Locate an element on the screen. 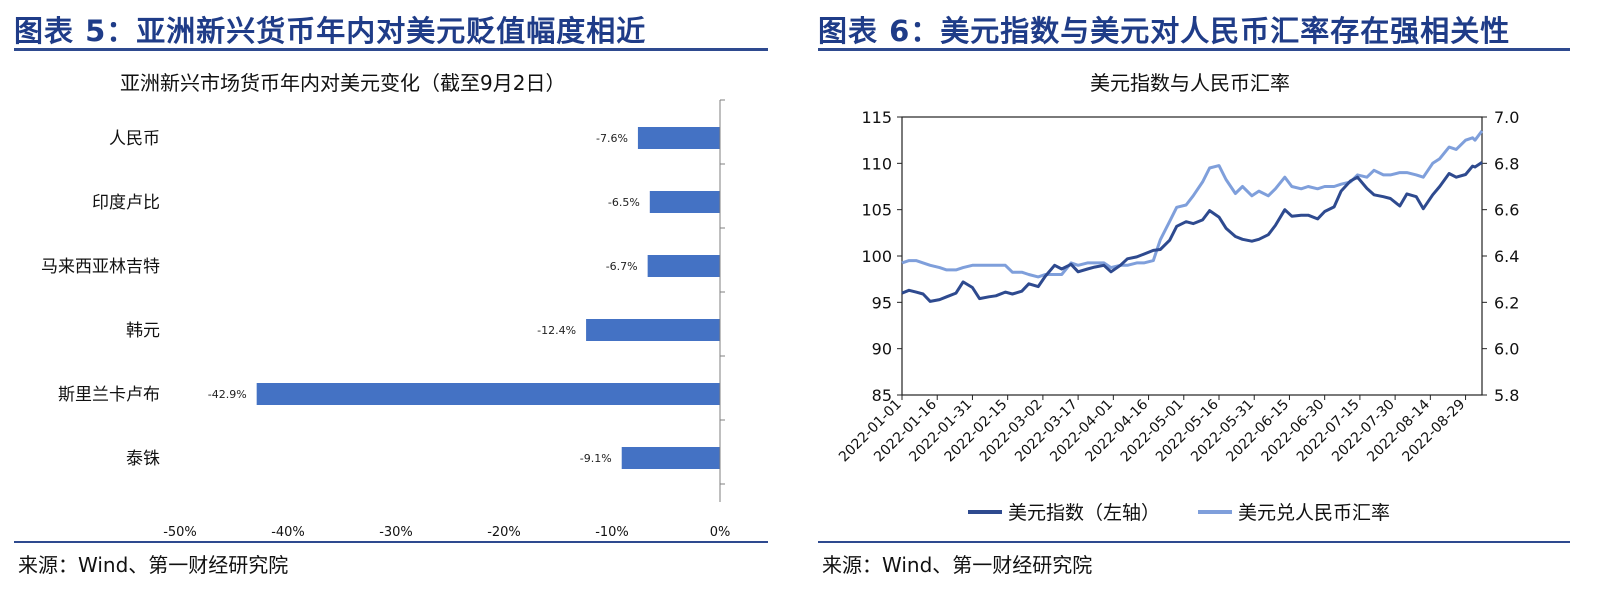 The height and width of the screenshot is (590, 1600). right-source: 来源：Wind、第一财经研究院 is located at coordinates (957, 565).